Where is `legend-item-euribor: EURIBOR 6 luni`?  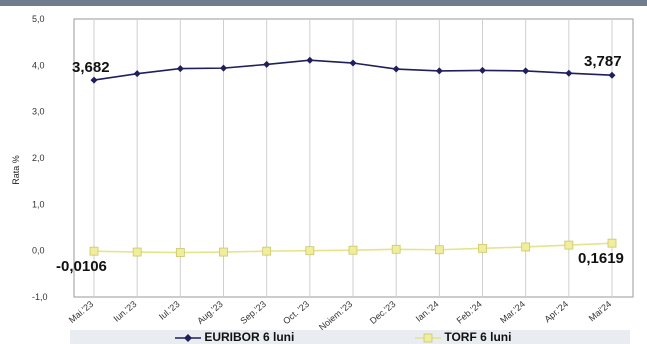
legend-item-euribor: EURIBOR 6 luni is located at coordinates (234, 337).